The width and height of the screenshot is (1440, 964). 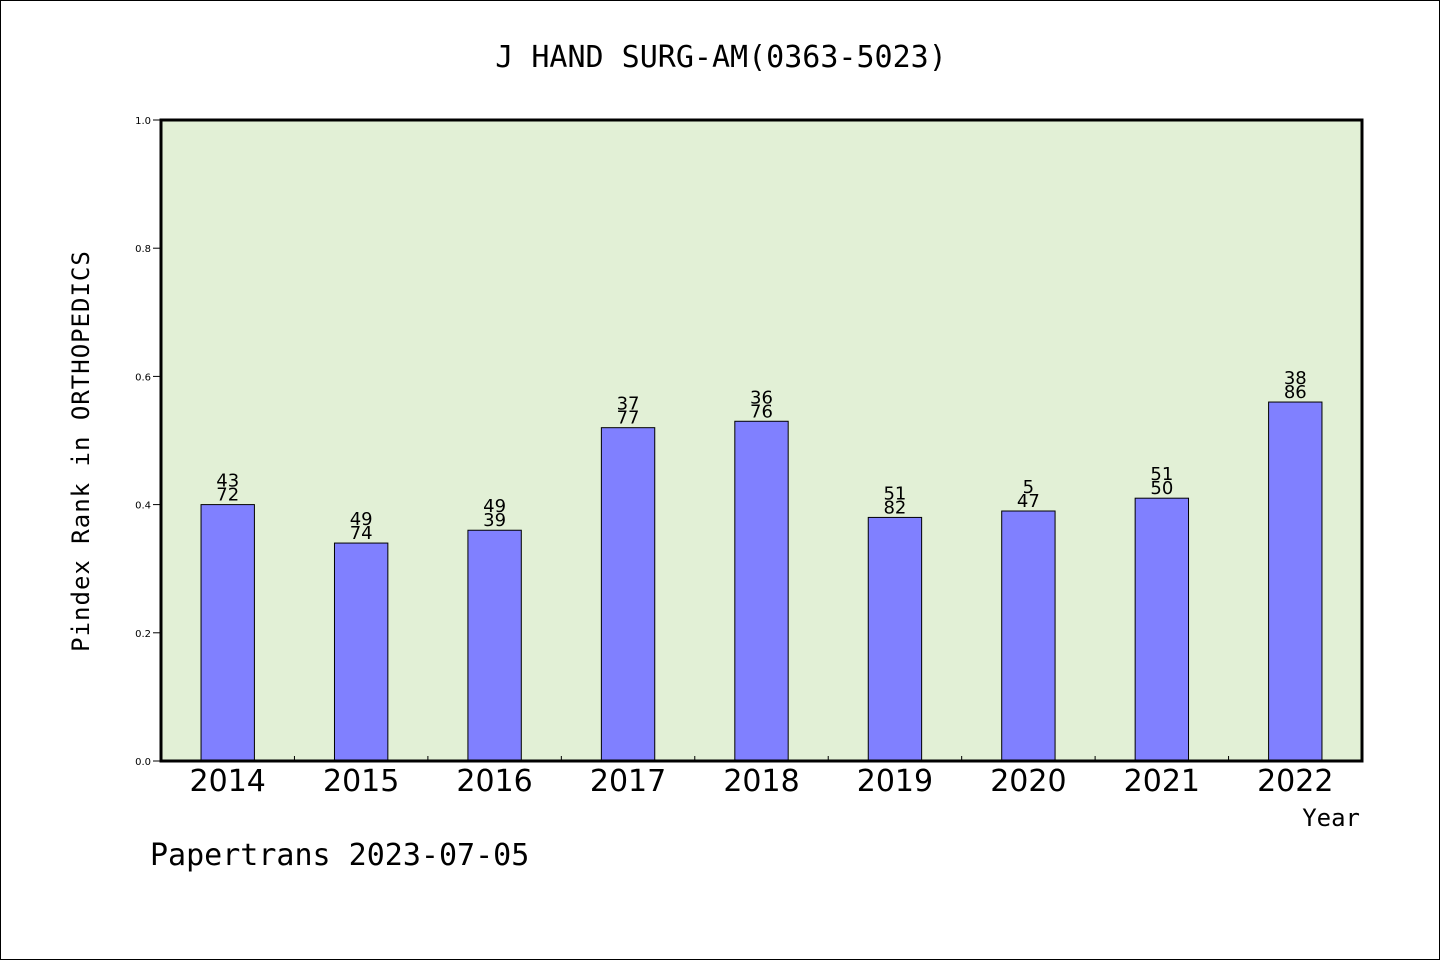 What do you see at coordinates (143, 506) in the screenshot?
I see `y-tick-label: 0.4` at bounding box center [143, 506].